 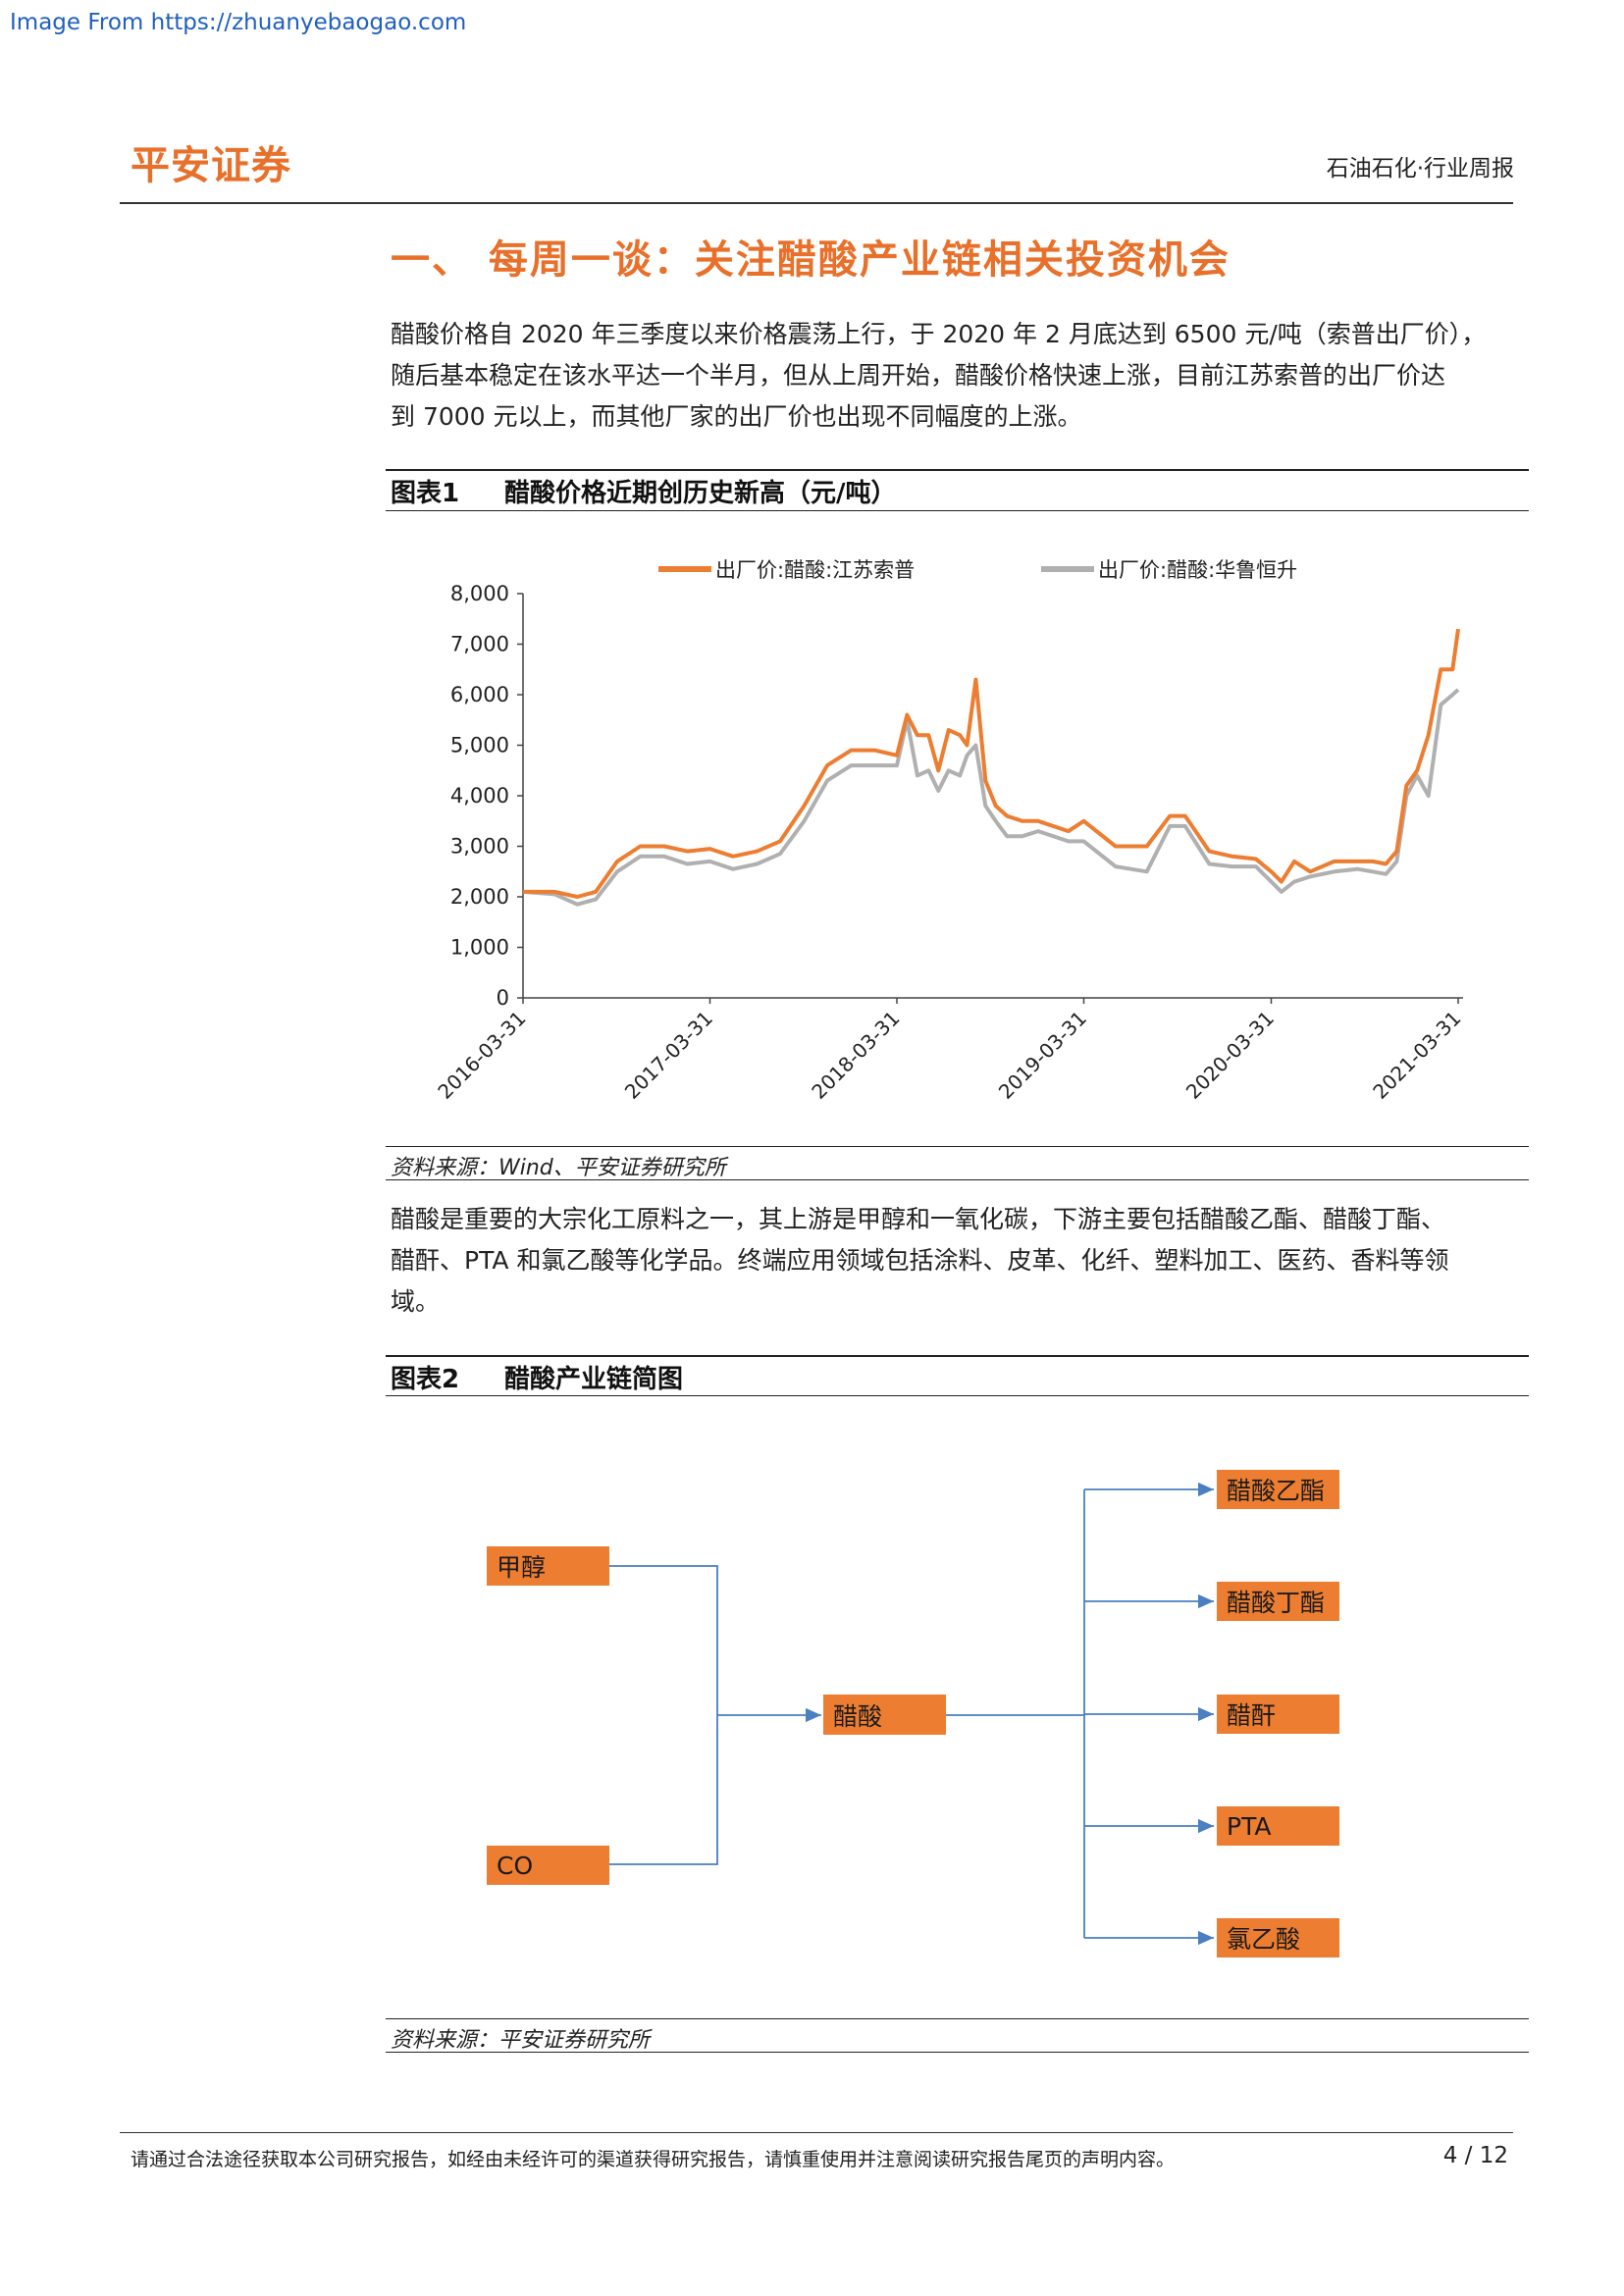 What do you see at coordinates (957, 470) in the screenshot?
I see `figure1-top-rule` at bounding box center [957, 470].